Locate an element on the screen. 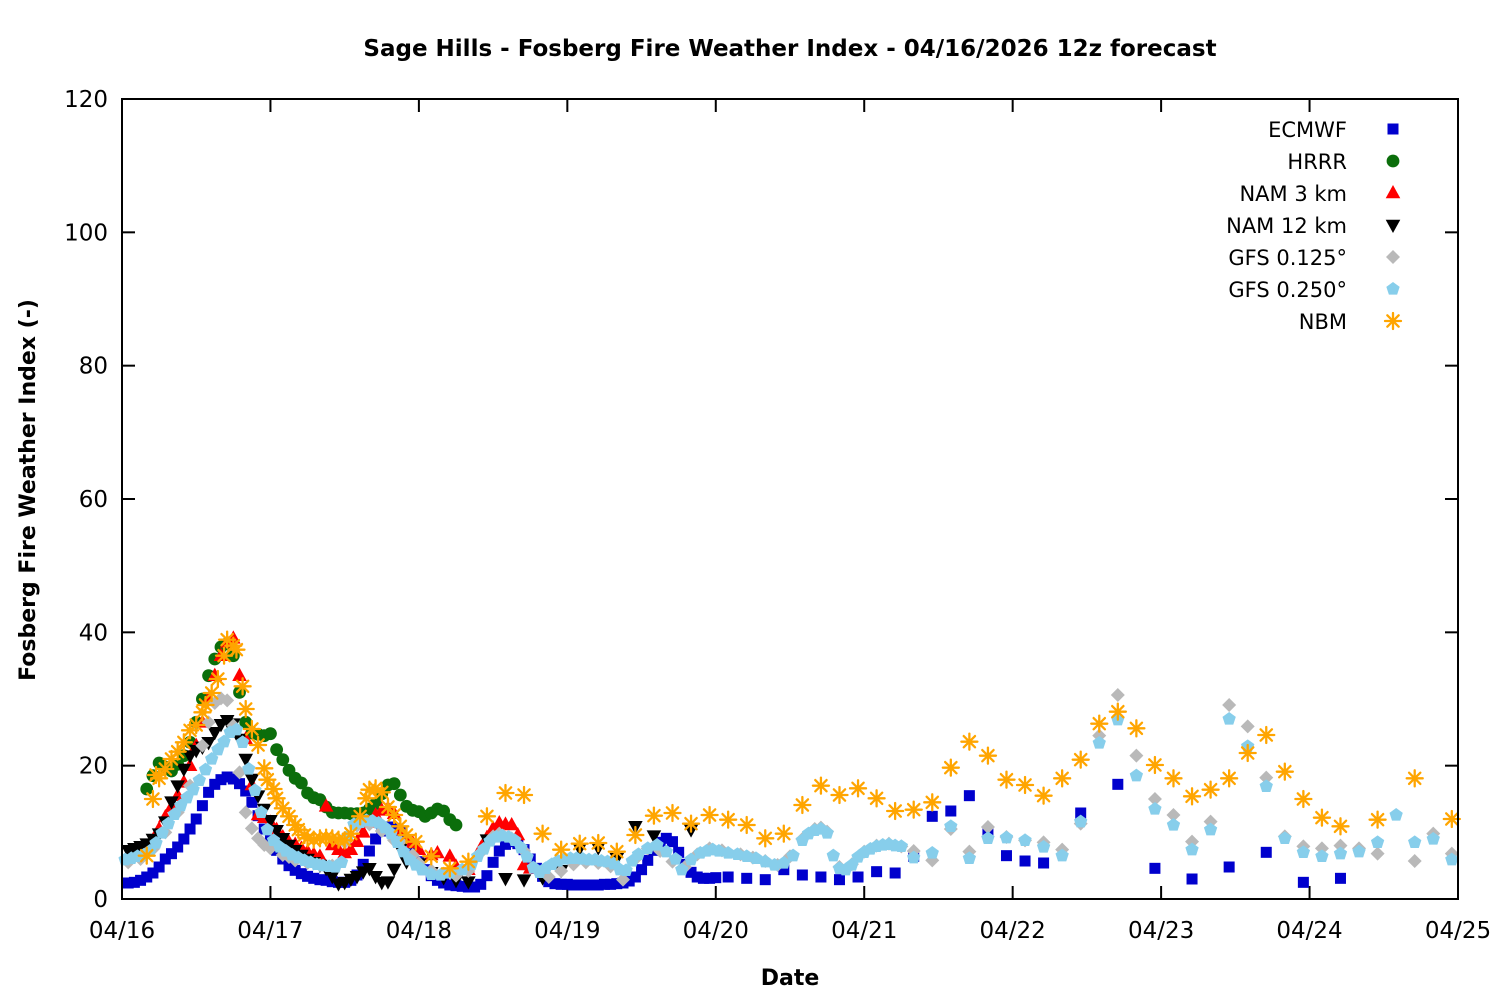 Image resolution: width=1500 pixels, height=1004 pixels. legend-marker-diamond-icon is located at coordinates (1393, 257).